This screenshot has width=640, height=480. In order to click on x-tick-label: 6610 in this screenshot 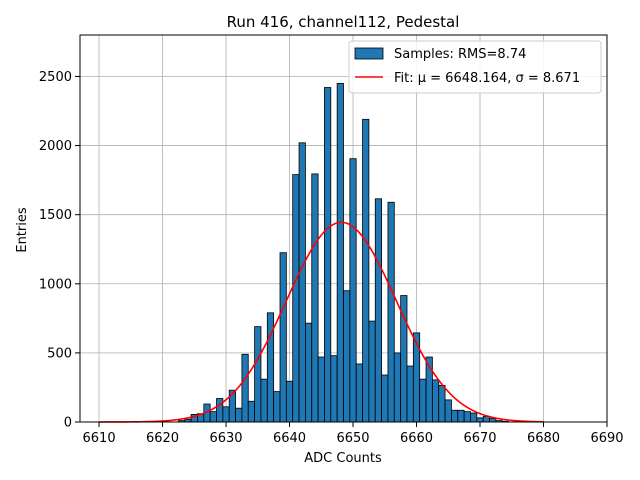, I will do `click(99, 438)`.